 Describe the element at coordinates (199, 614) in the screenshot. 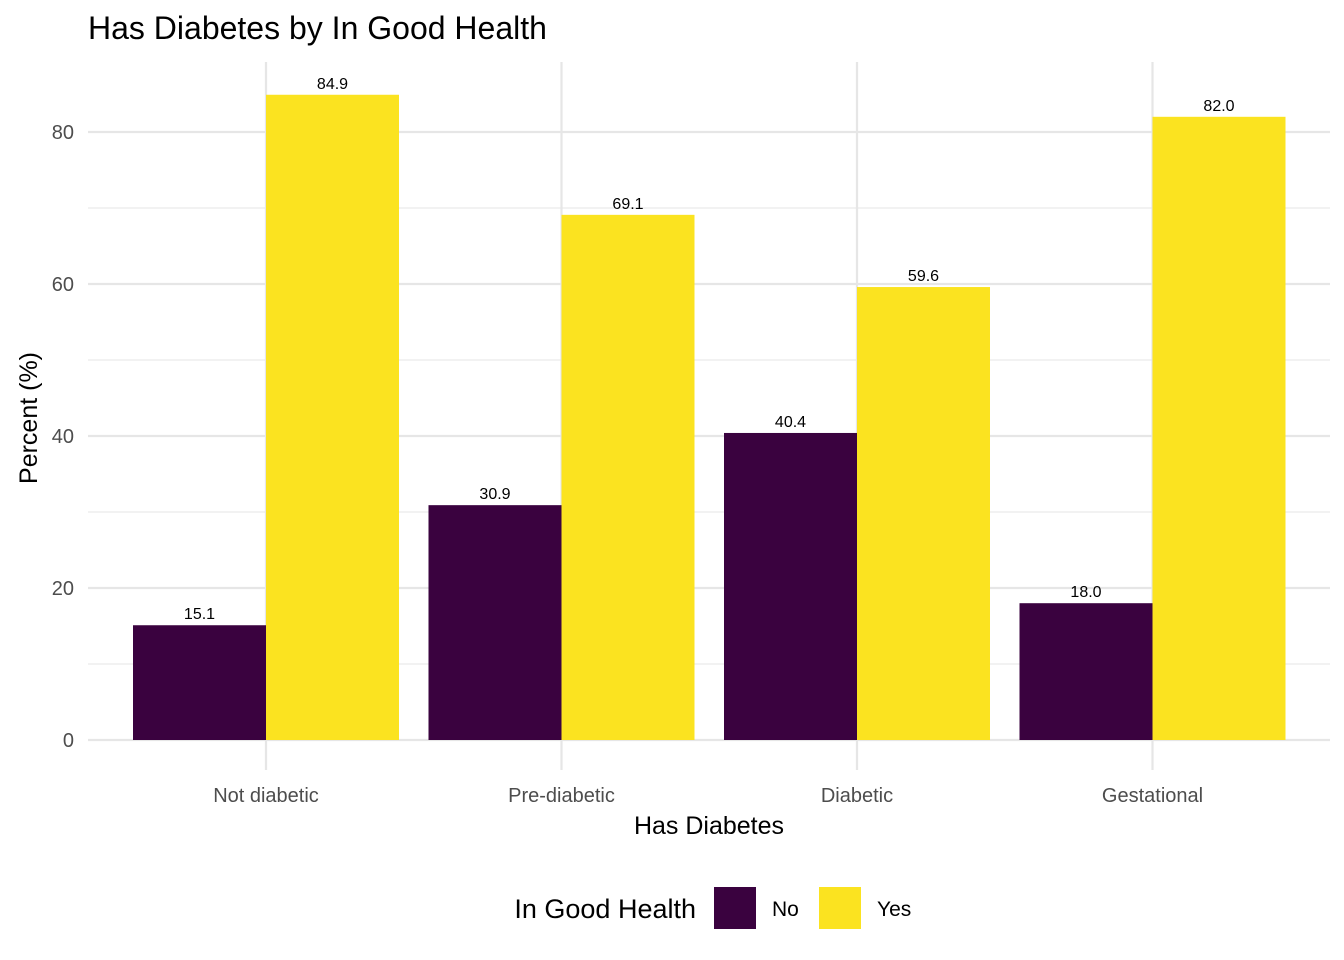

I see `bar-label-not-diabetic-no: 15.1` at that location.